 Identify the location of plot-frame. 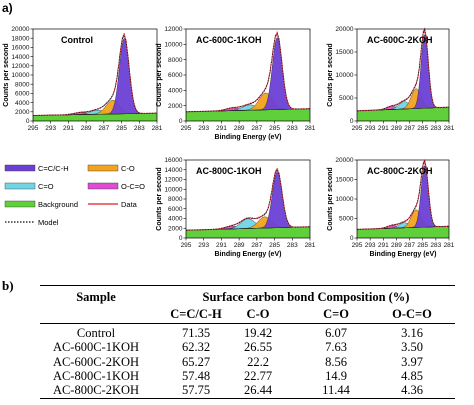
(95, 75).